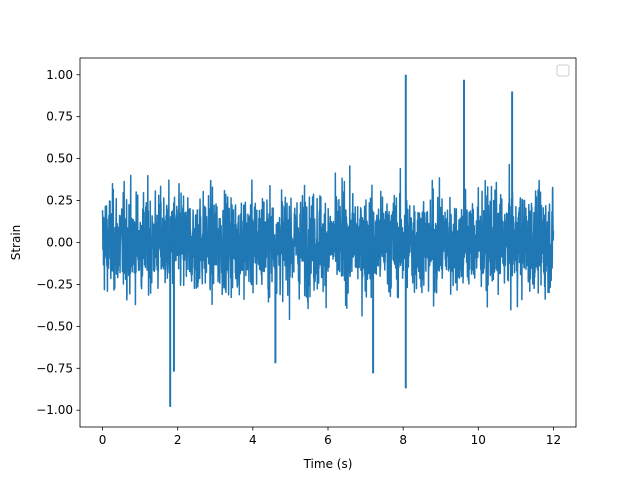 Image resolution: width=640 pixels, height=480 pixels. Describe the element at coordinates (328, 440) in the screenshot. I see `x-tick-label: 6` at that location.